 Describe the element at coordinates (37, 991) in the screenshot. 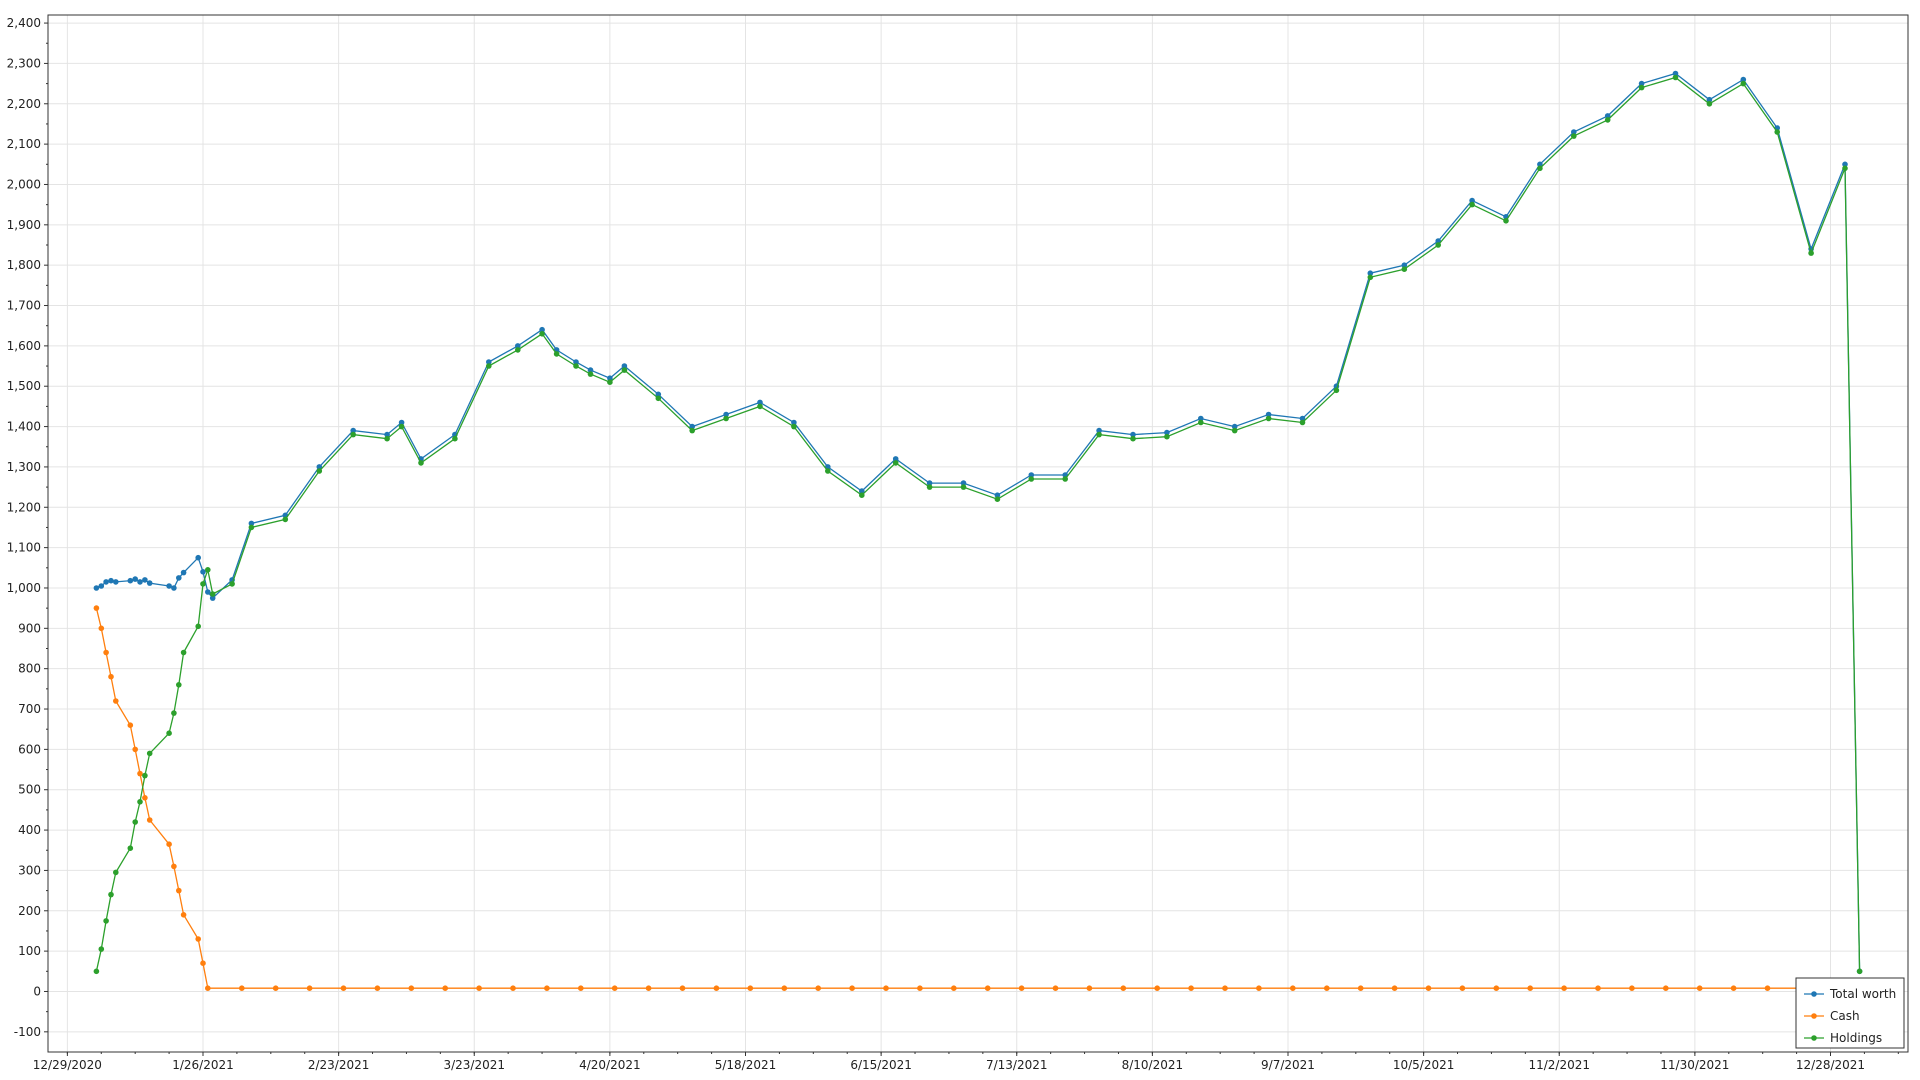

I see `y-tick-label: 0` at that location.